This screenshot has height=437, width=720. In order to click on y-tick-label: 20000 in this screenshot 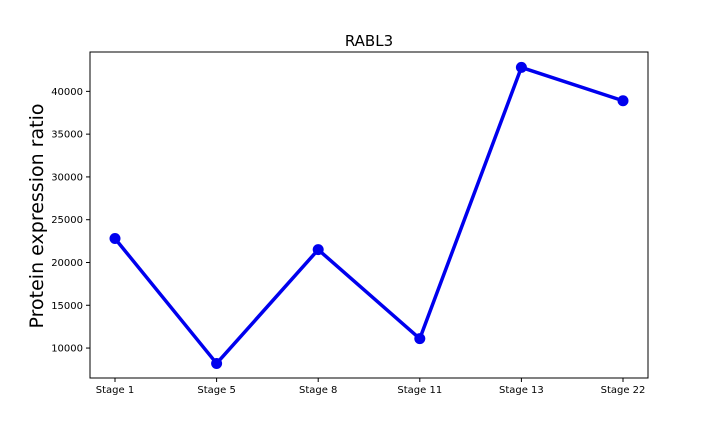, I will do `click(67, 263)`.